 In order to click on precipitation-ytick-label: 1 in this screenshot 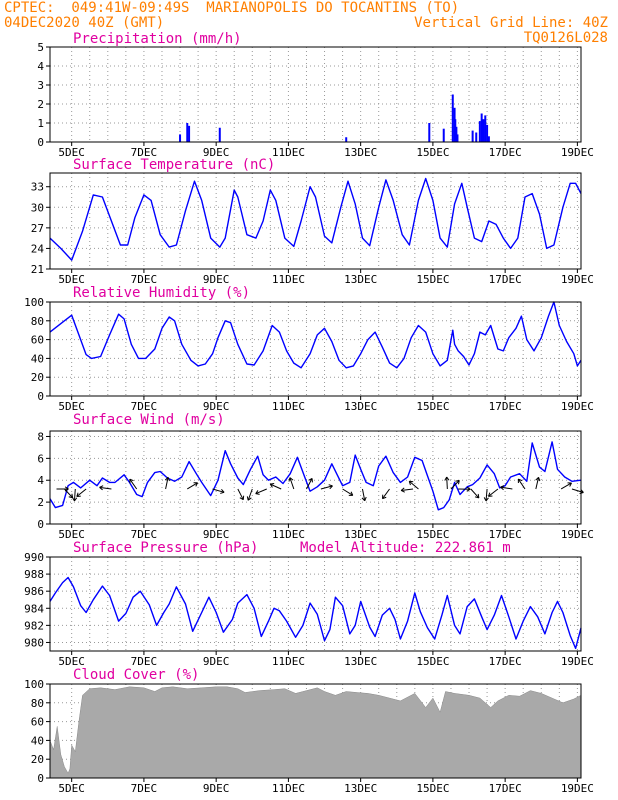, I will do `click(40, 123)`.